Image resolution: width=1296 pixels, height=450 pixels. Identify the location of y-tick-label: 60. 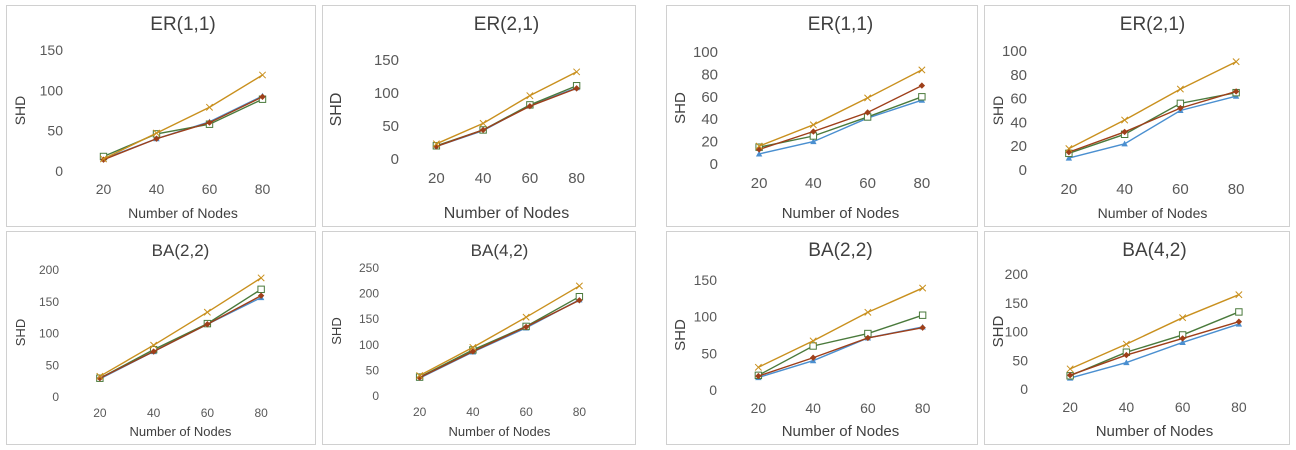
(709, 97).